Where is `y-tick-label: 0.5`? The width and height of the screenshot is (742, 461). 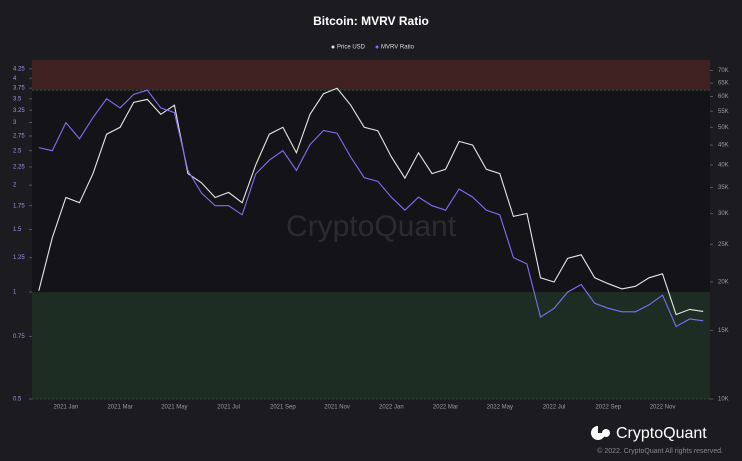 y-tick-label: 0.5 is located at coordinates (17, 400).